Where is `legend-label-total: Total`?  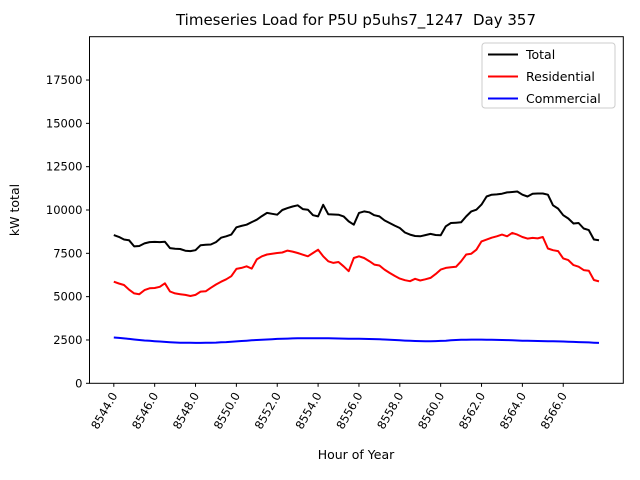 legend-label-total: Total is located at coordinates (540, 54).